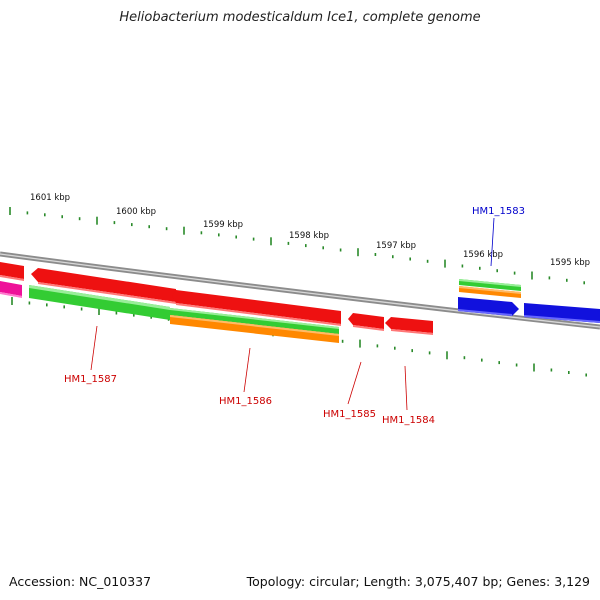 This screenshot has height=600, width=600. I want to click on cds-hm1-1587-green, so click(99, 302).